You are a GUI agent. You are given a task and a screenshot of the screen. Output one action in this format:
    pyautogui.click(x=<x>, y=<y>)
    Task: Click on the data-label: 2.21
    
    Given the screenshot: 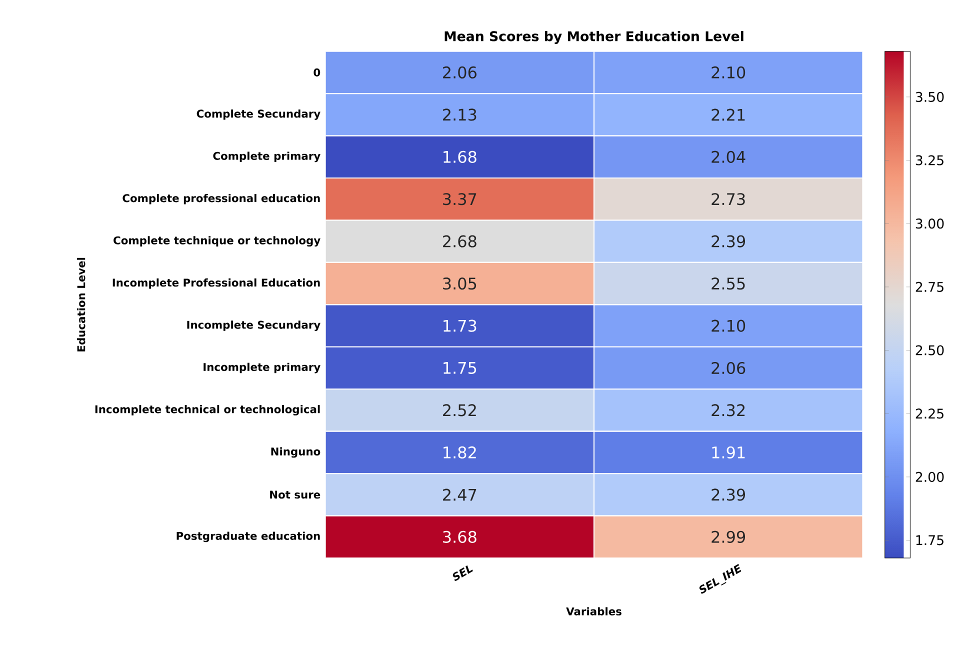 What is the action you would take?
    pyautogui.click(x=728, y=114)
    